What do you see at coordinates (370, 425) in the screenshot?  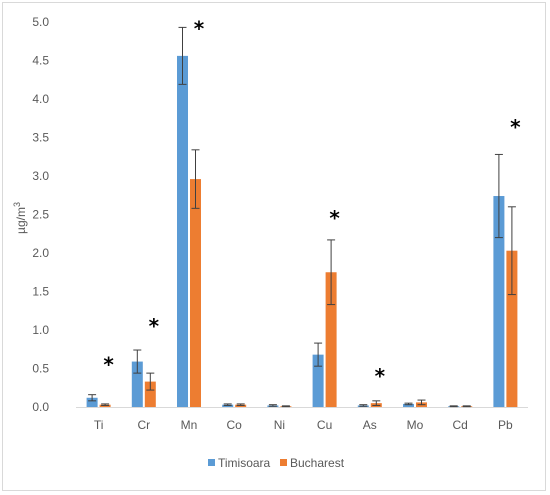 I see `x-tick-label: As` at bounding box center [370, 425].